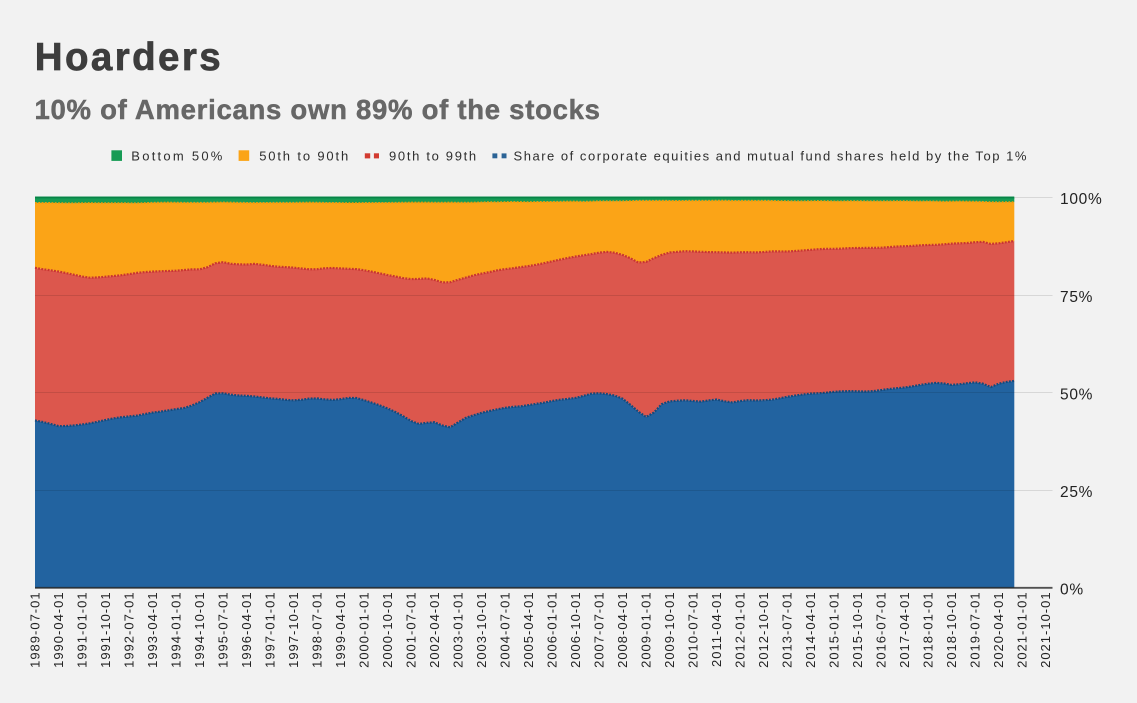 The height and width of the screenshot is (703, 1137). What do you see at coordinates (763, 629) in the screenshot?
I see `svg-text: 2012-10-01` at bounding box center [763, 629].